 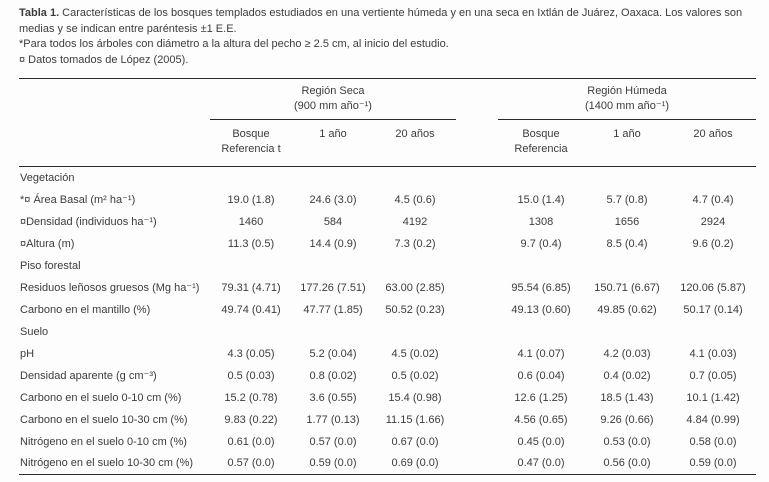 What do you see at coordinates (541, 353) in the screenshot?
I see `cell-value: 4.1 (0.07)` at bounding box center [541, 353].